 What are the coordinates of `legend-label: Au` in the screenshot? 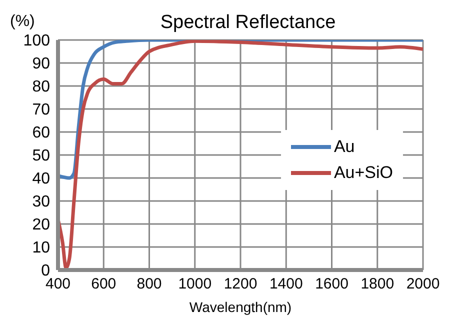 It's located at (344, 147).